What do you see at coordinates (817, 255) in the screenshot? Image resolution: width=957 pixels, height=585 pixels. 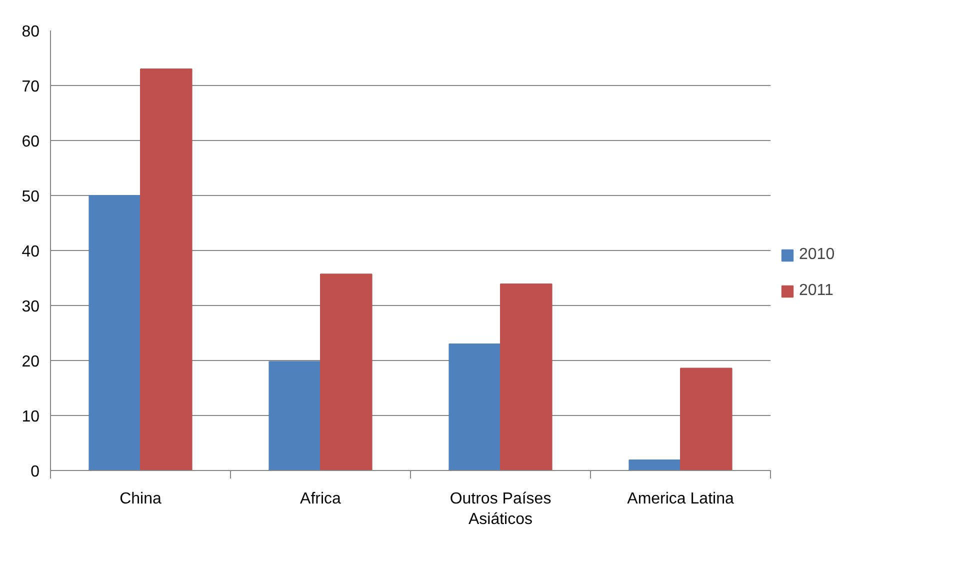 I see `legend-label: 2010` at bounding box center [817, 255].